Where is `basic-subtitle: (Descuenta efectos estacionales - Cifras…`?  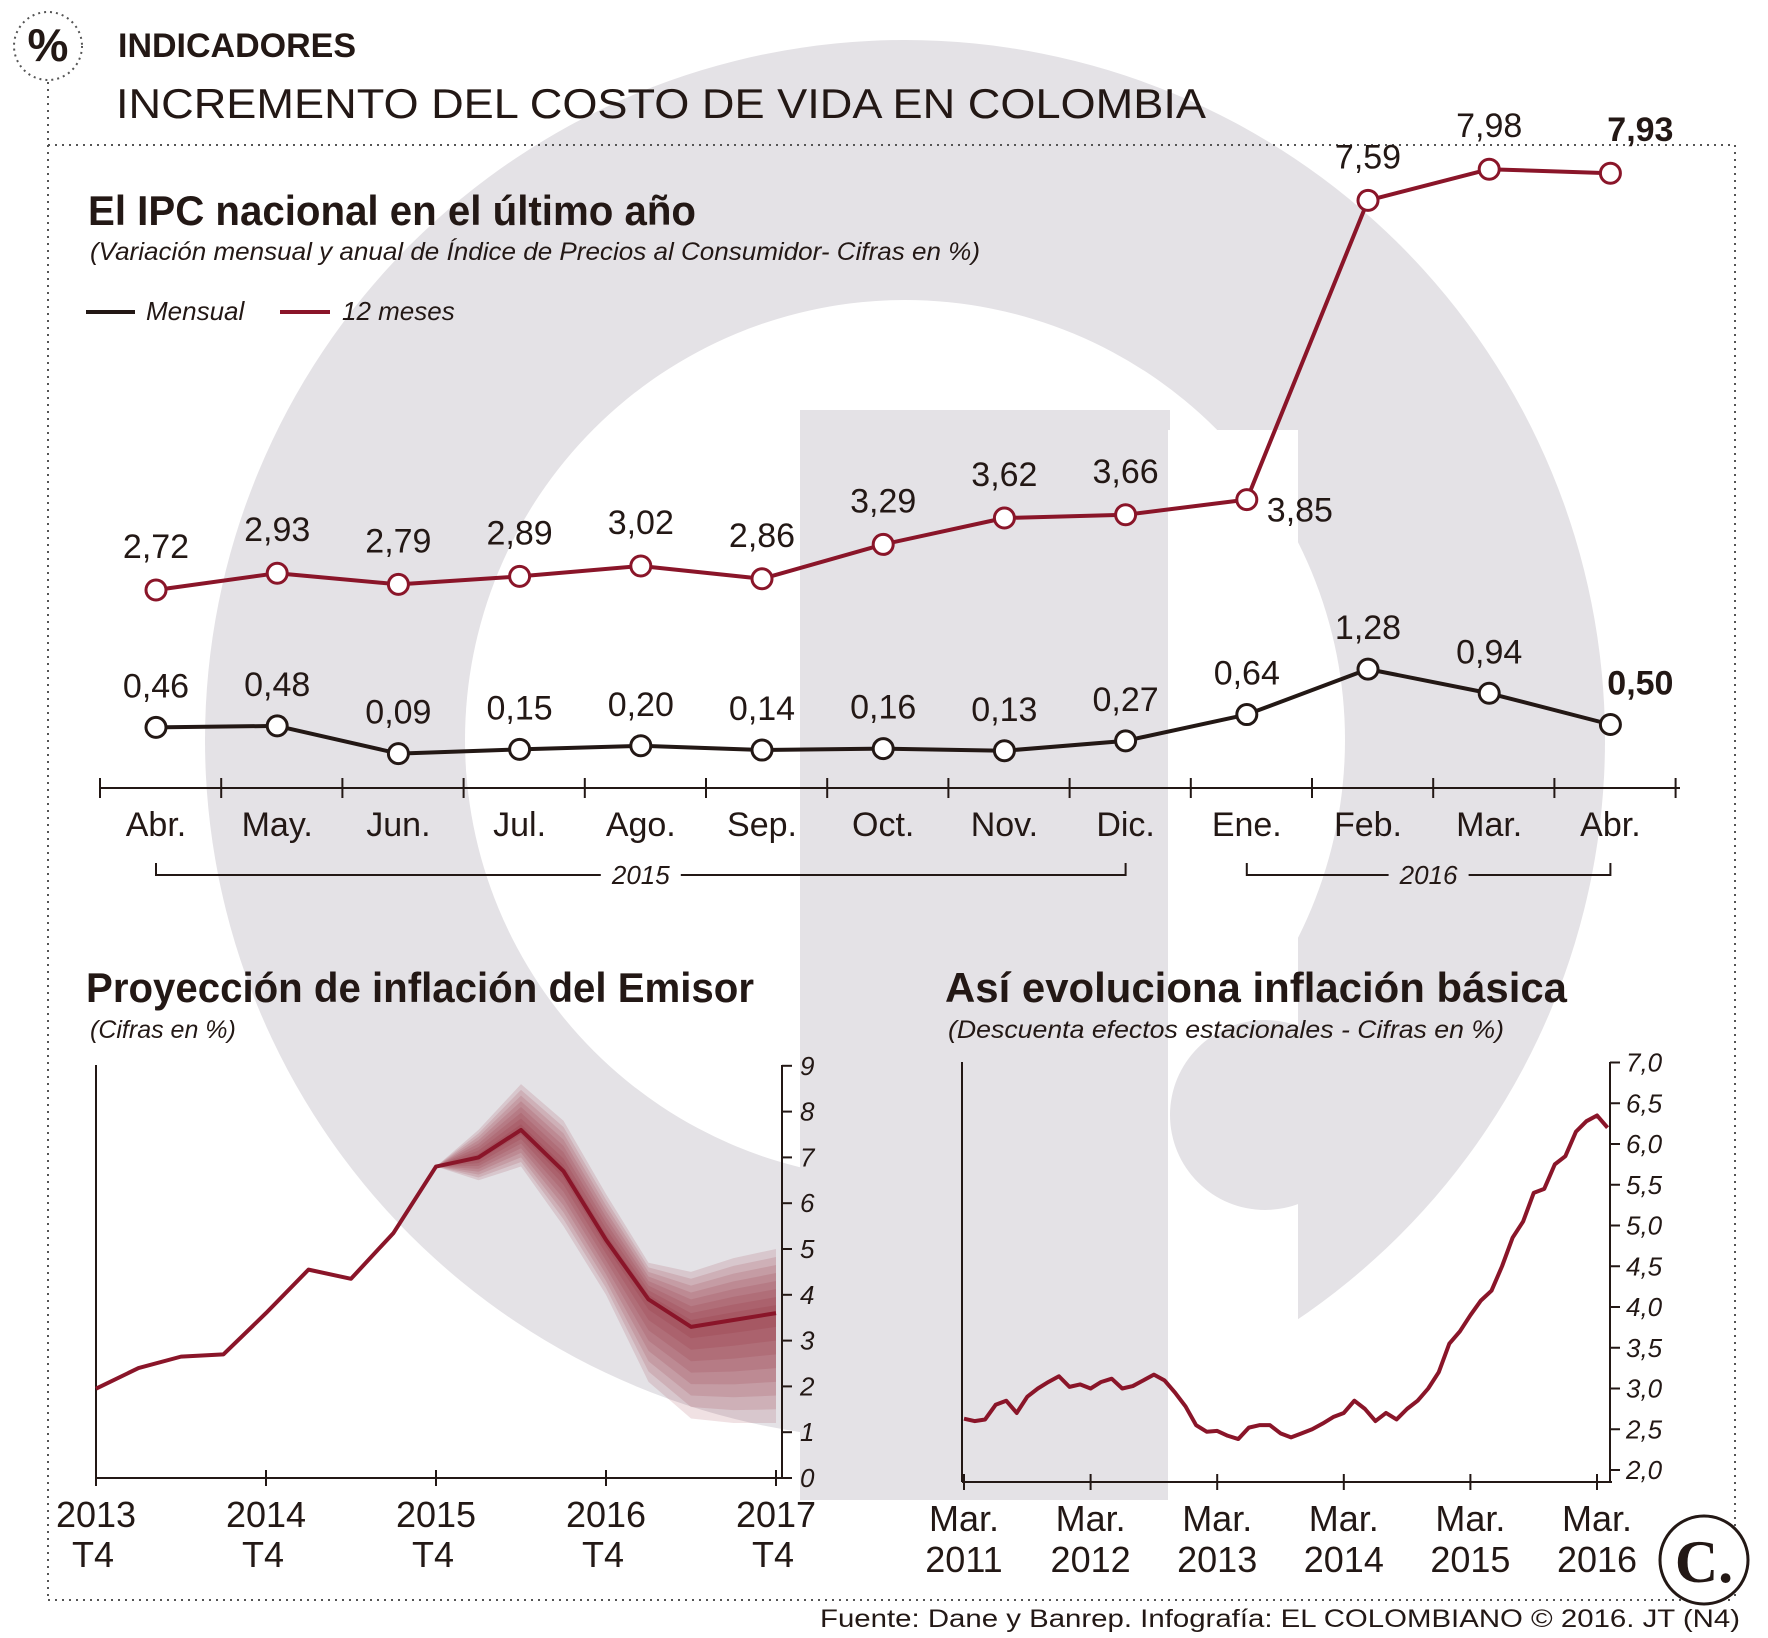
basic-subtitle: (Descuenta efectos estacionales - Cifras… is located at coordinates (1226, 1030).